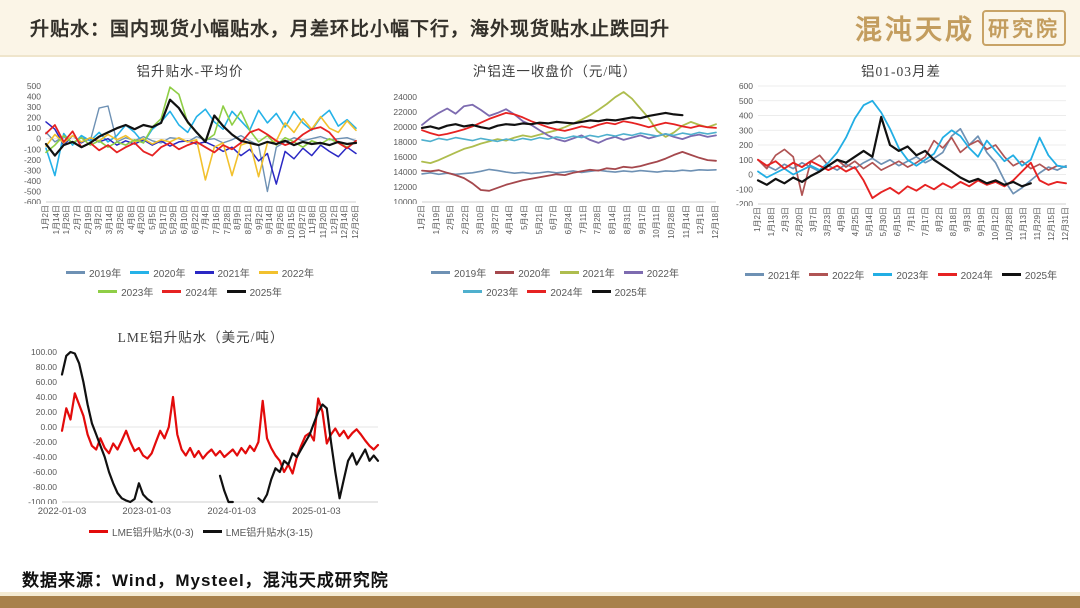 The width and height of the screenshot is (1080, 608). I want to click on svg-text: -400, so click(32, 181).